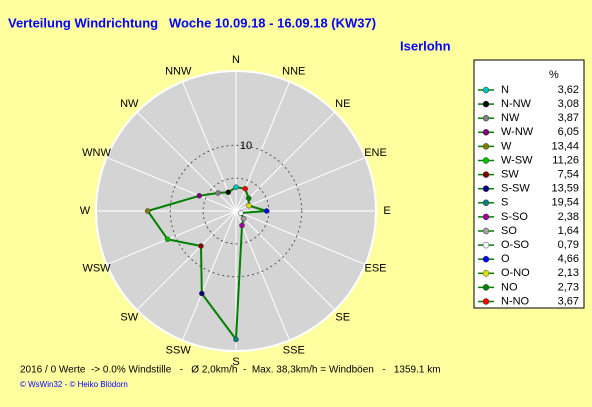 The image size is (592, 407). What do you see at coordinates (179, 350) in the screenshot?
I see `direction-label: SSW` at bounding box center [179, 350].